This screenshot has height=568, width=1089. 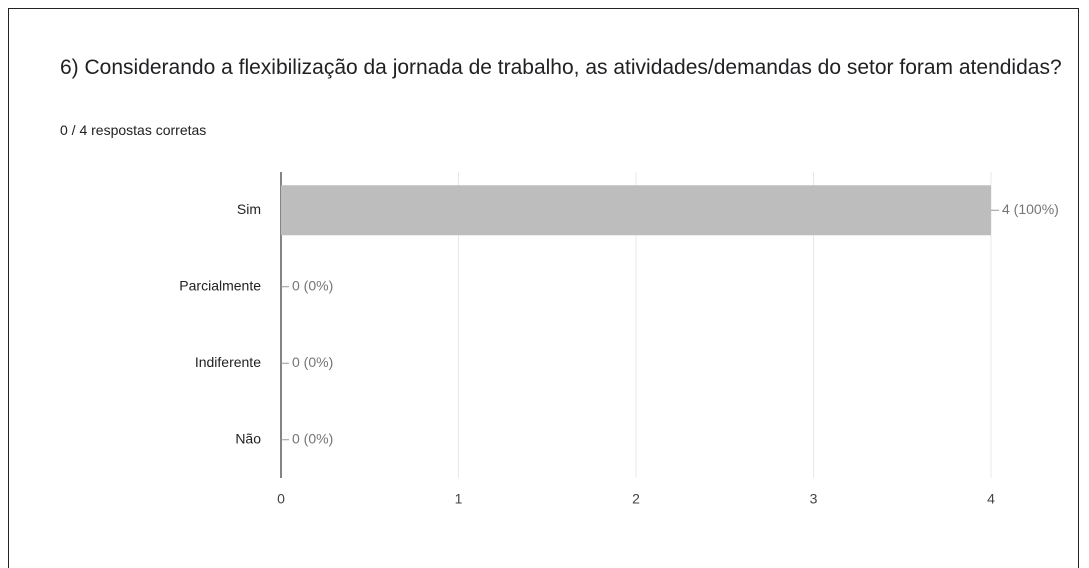 What do you see at coordinates (228, 362) in the screenshot?
I see `y-tick-label: Indiferente` at bounding box center [228, 362].